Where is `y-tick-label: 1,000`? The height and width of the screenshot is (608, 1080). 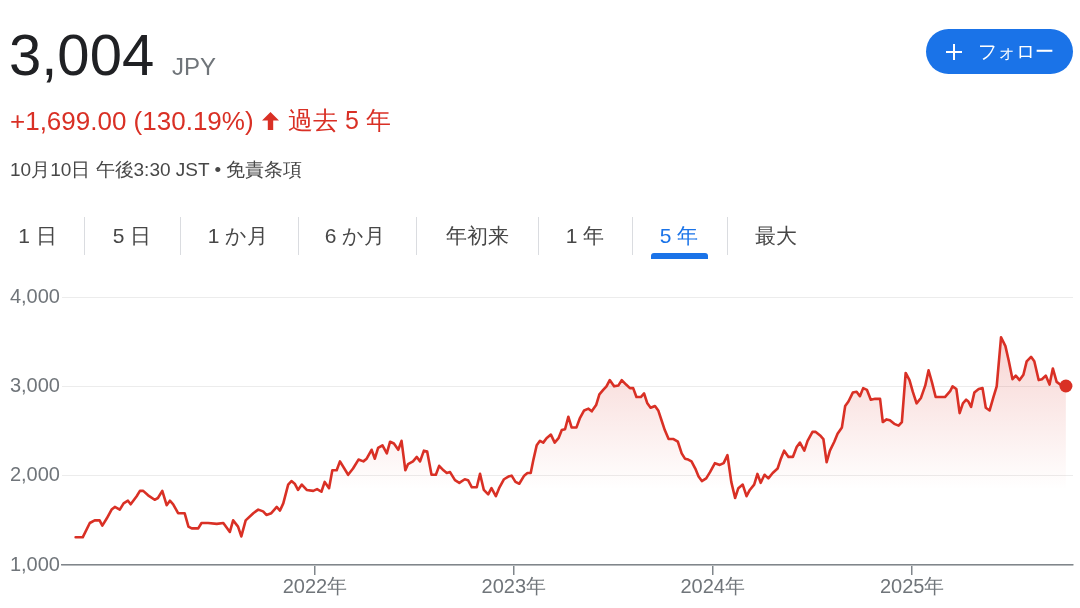 y-tick-label: 1,000 is located at coordinates (34, 563).